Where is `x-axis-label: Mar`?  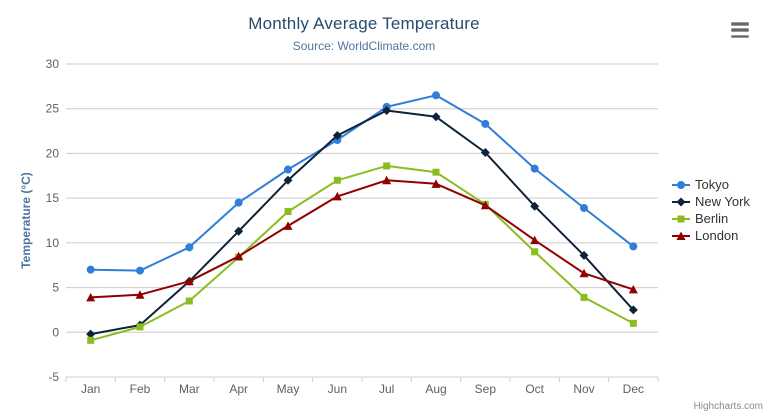
x-axis-label: Mar is located at coordinates (189, 389).